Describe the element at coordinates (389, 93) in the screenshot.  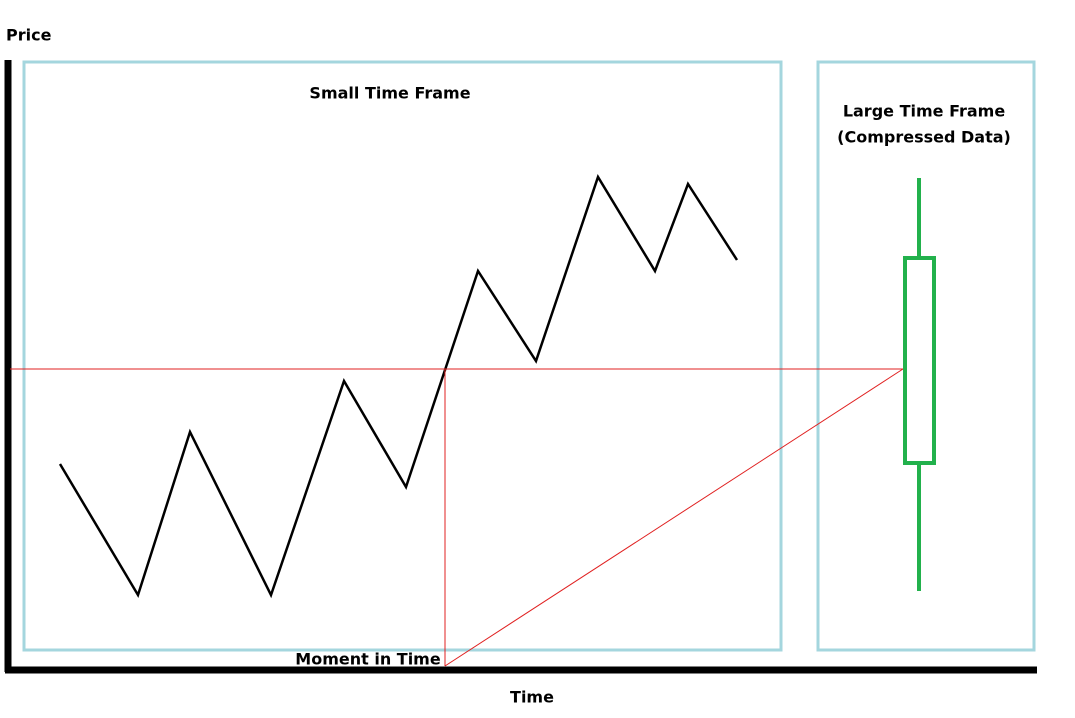
I see `small-frame-title: Small Time Frame` at that location.